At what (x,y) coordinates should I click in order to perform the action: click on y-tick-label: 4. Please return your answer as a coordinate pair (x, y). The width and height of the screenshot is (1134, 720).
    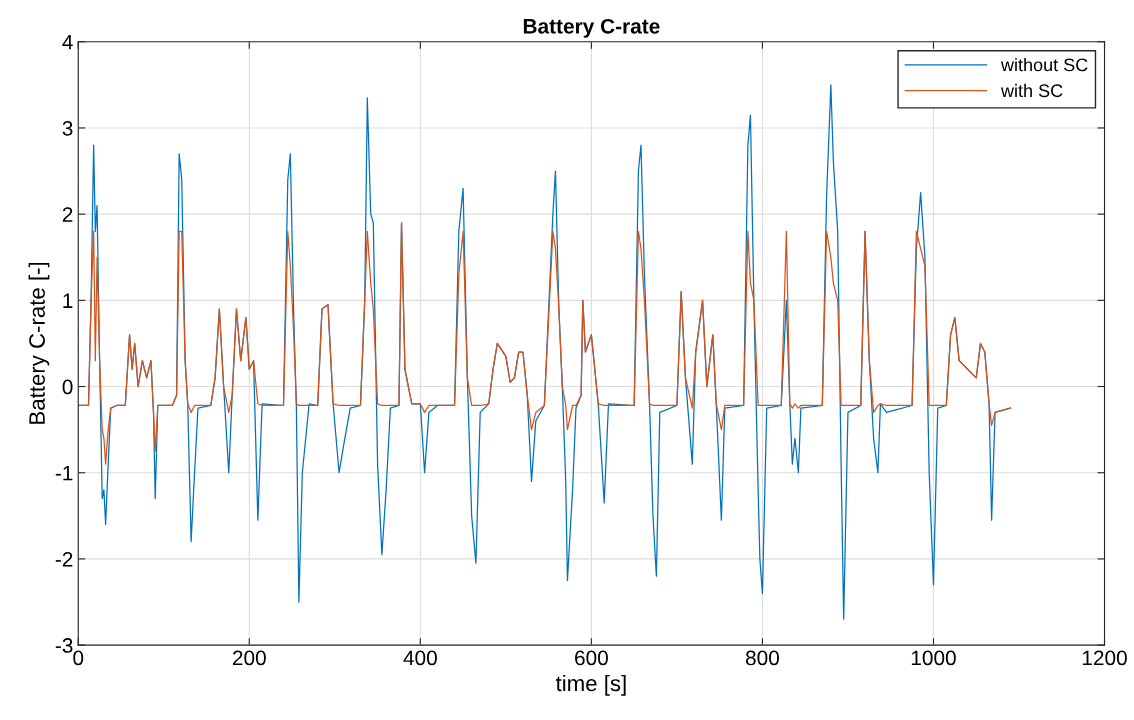
    Looking at the image, I should click on (67, 42).